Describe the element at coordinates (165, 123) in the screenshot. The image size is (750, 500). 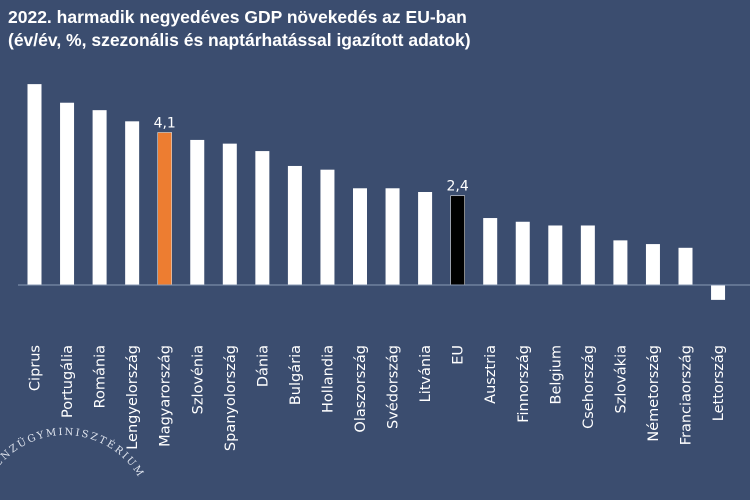
I see `data-label: 4,1` at that location.